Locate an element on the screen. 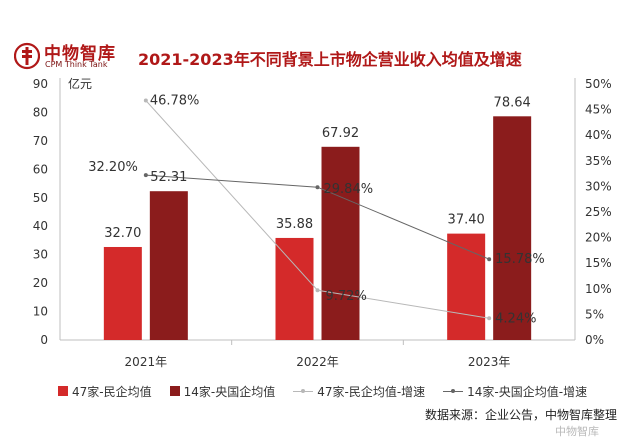 Image resolution: width=640 pixels, height=443 pixels. bar-data-label: 32.70 is located at coordinates (122, 233).